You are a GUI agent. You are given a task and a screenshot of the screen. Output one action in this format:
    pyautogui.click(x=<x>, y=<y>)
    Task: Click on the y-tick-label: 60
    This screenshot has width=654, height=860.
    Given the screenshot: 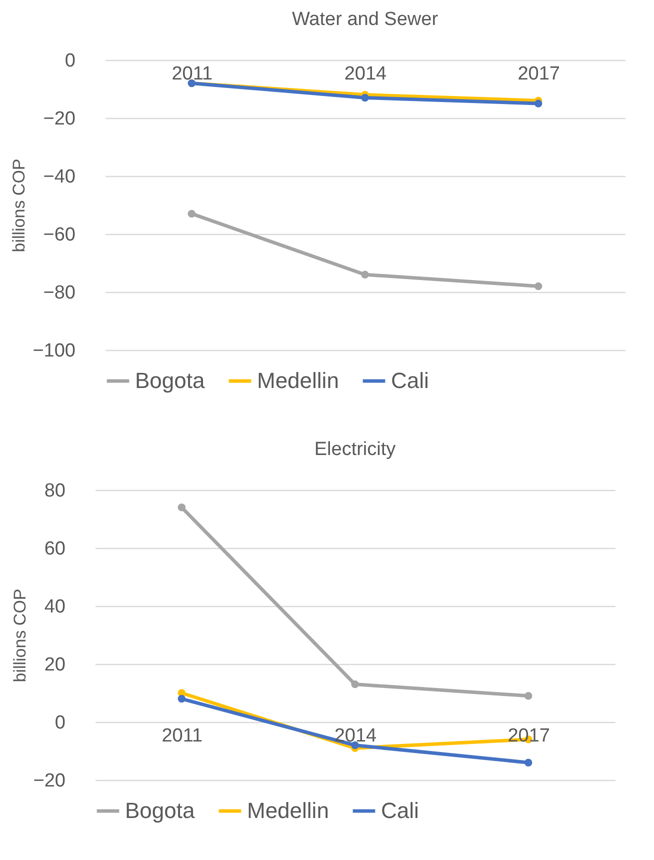 What is the action you would take?
    pyautogui.click(x=55, y=549)
    